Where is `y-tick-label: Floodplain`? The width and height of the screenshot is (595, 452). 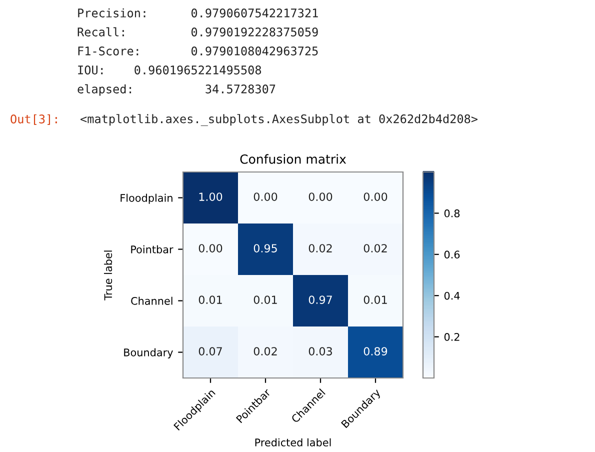
y-tick-label: Floodplain is located at coordinates (146, 199).